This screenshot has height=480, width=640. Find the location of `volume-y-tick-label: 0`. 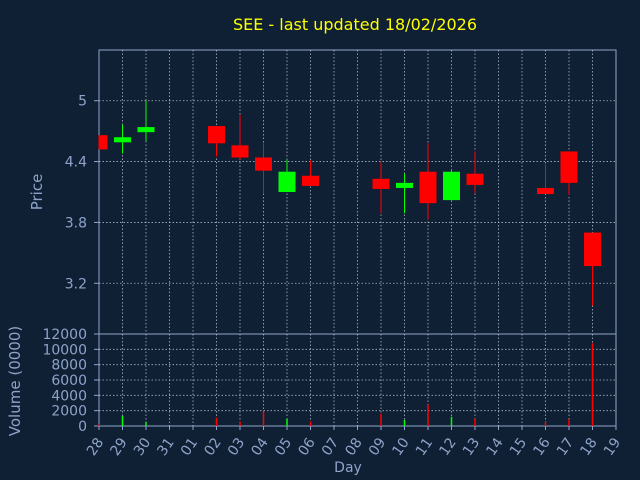

volume-y-tick-label: 0 is located at coordinates (82, 427).